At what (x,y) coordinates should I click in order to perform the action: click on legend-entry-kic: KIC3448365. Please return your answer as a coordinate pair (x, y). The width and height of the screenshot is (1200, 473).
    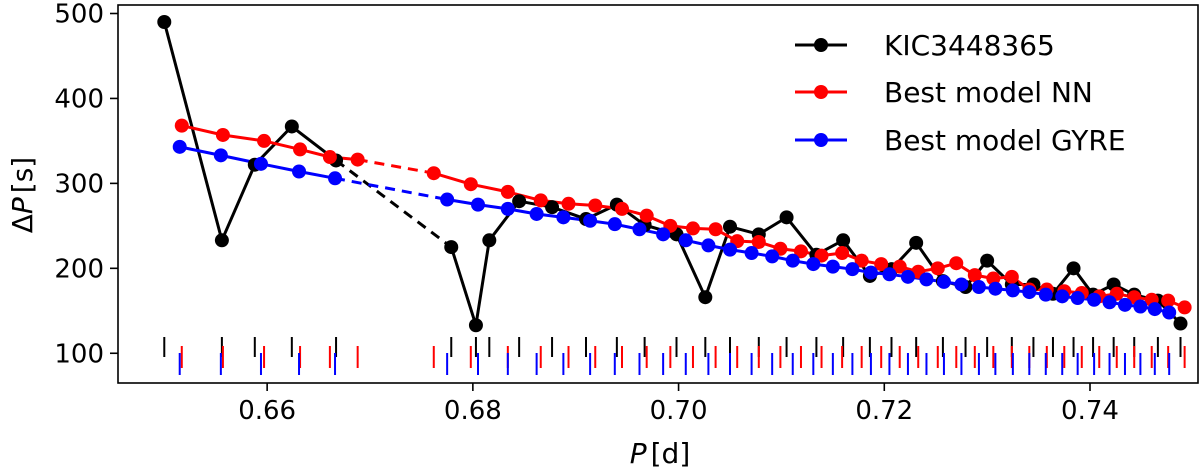
    Looking at the image, I should click on (925, 45).